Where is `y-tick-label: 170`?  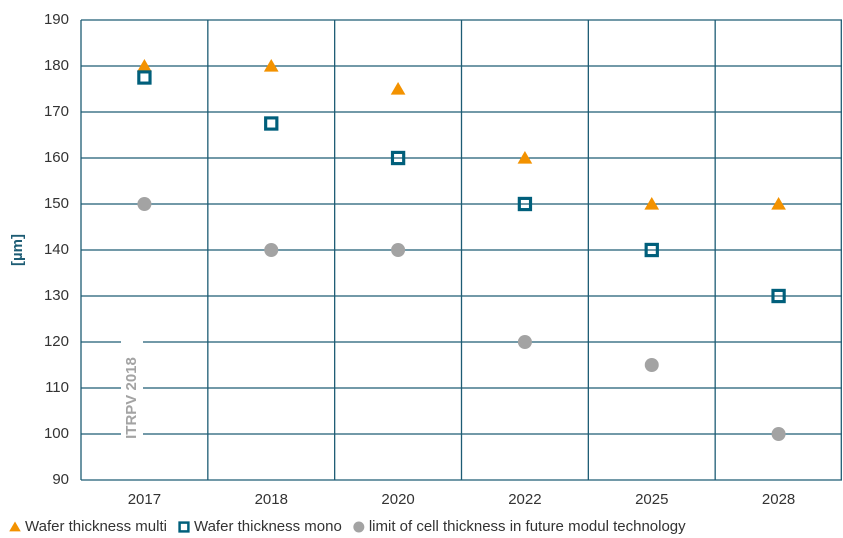
y-tick-label: 170 is located at coordinates (56, 111).